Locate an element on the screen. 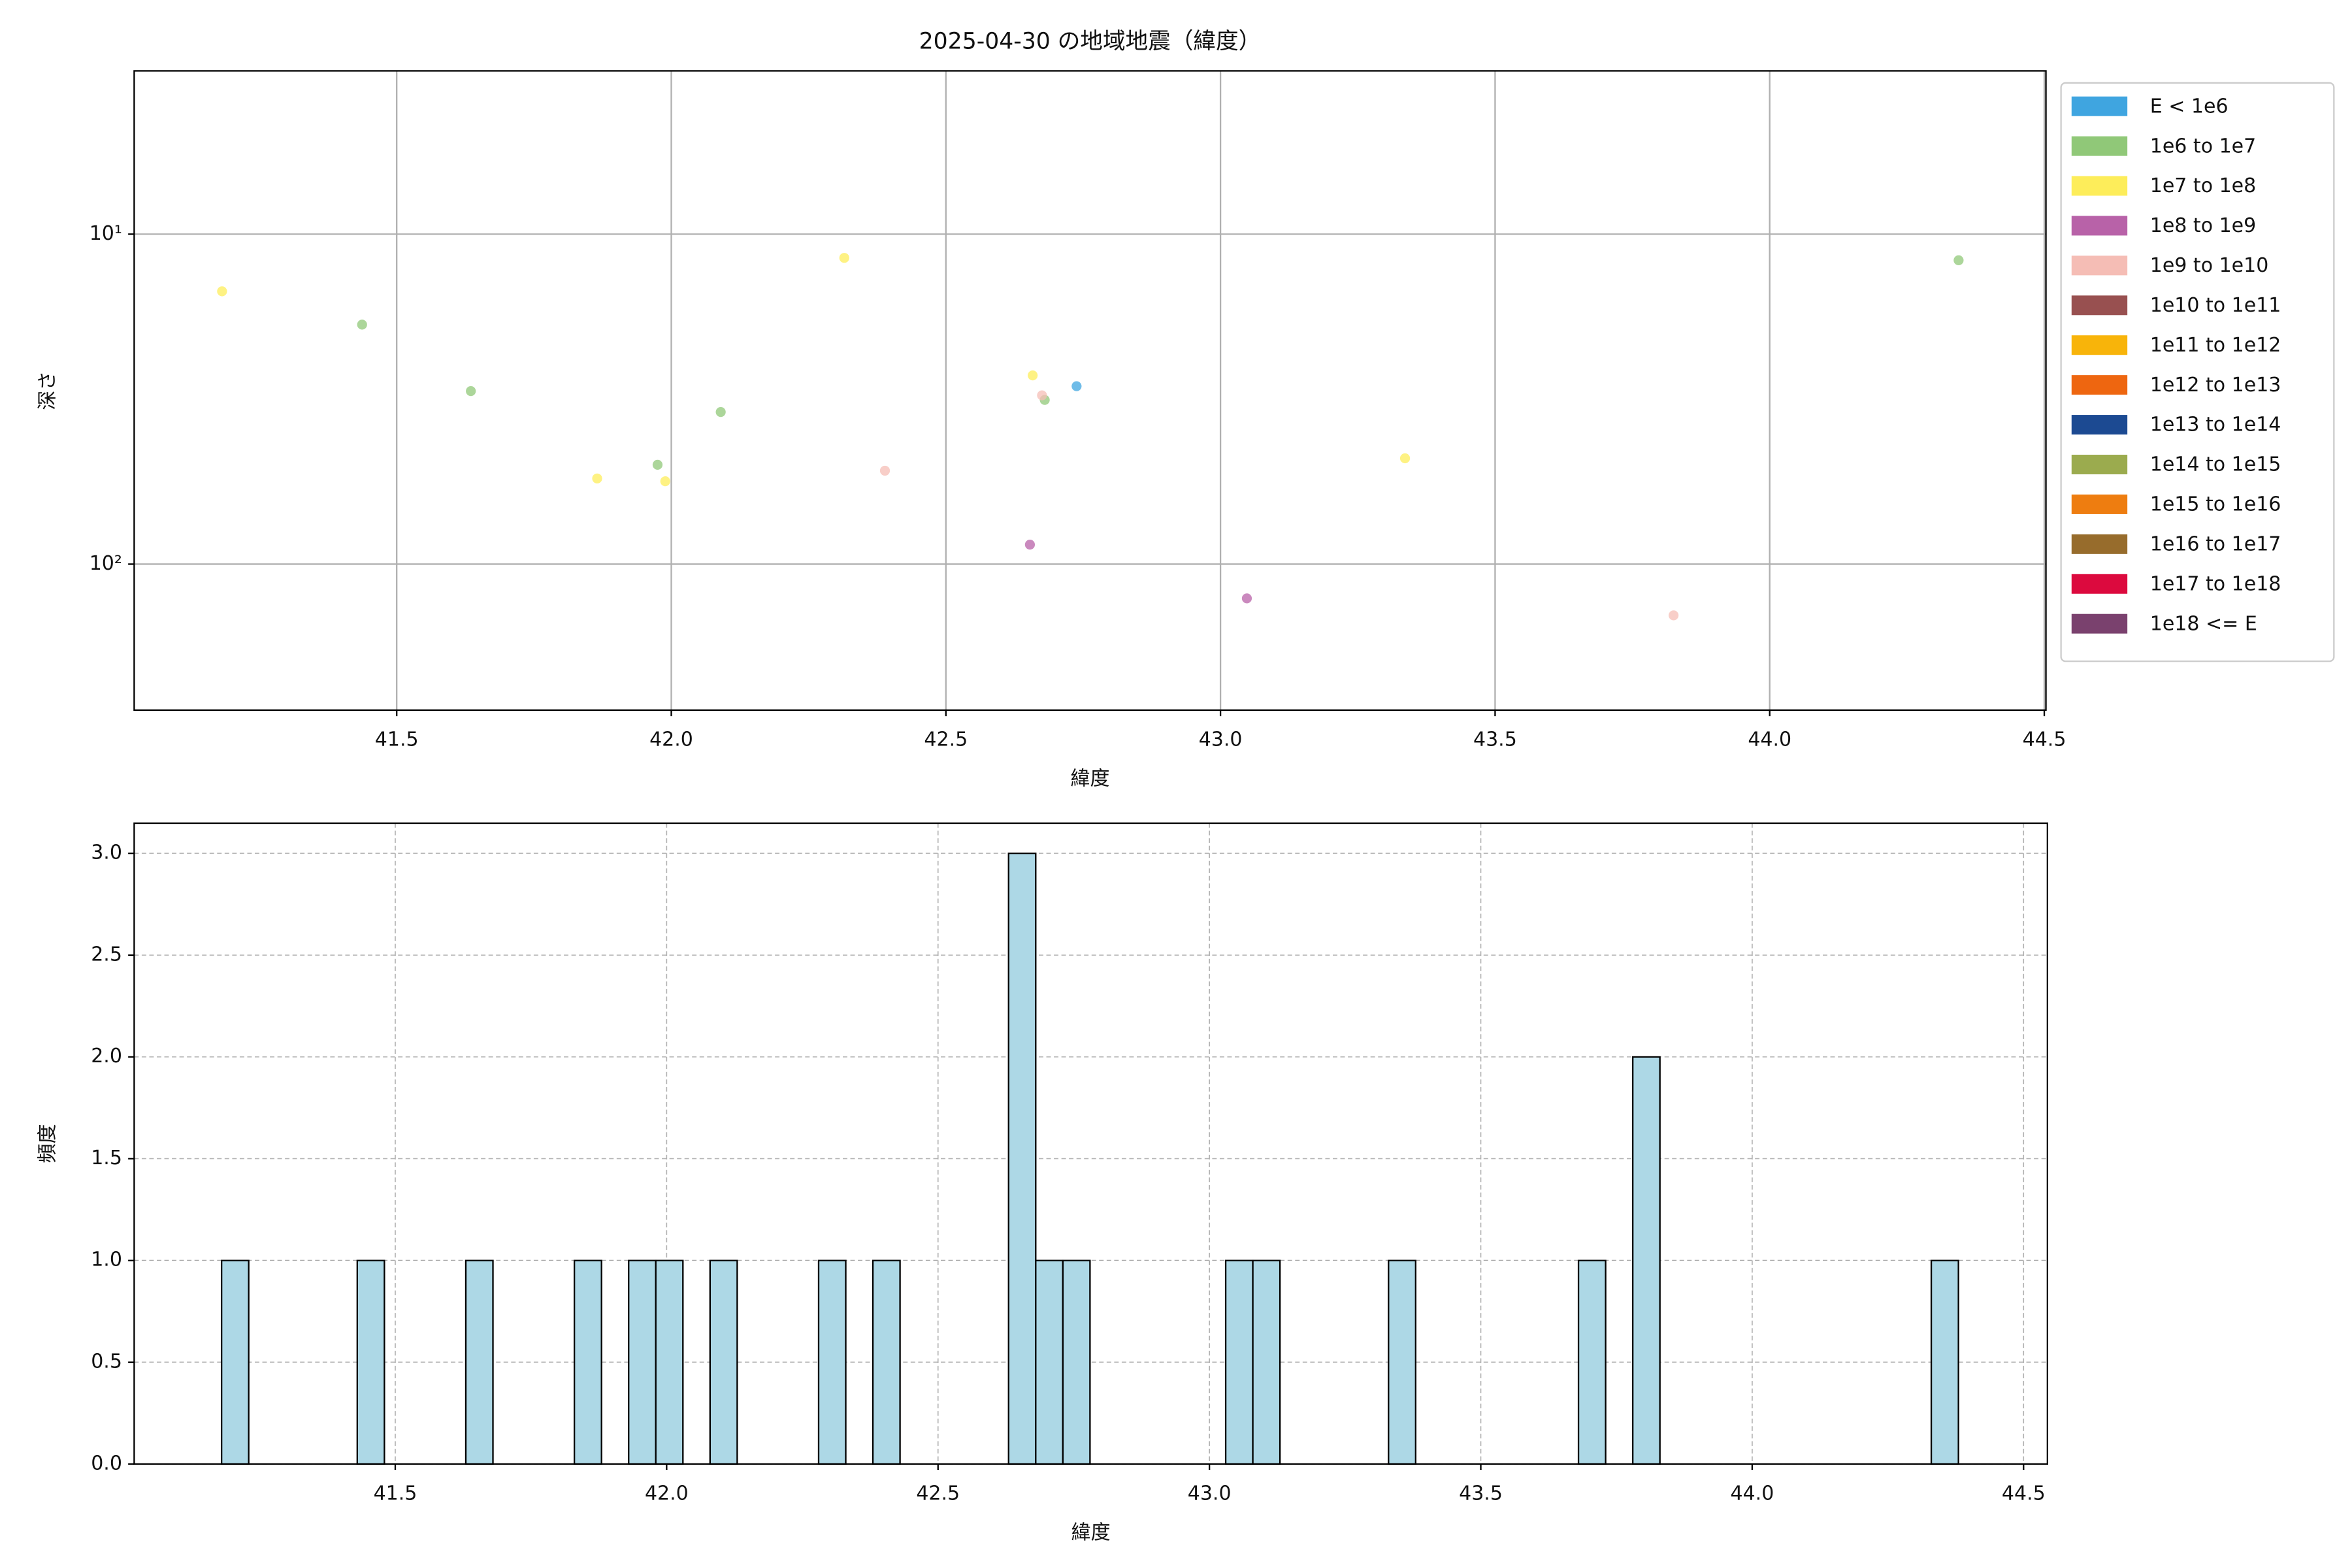 This screenshot has width=2352, height=1568. legend-label: 1e9 to 1e10 is located at coordinates (2209, 265).